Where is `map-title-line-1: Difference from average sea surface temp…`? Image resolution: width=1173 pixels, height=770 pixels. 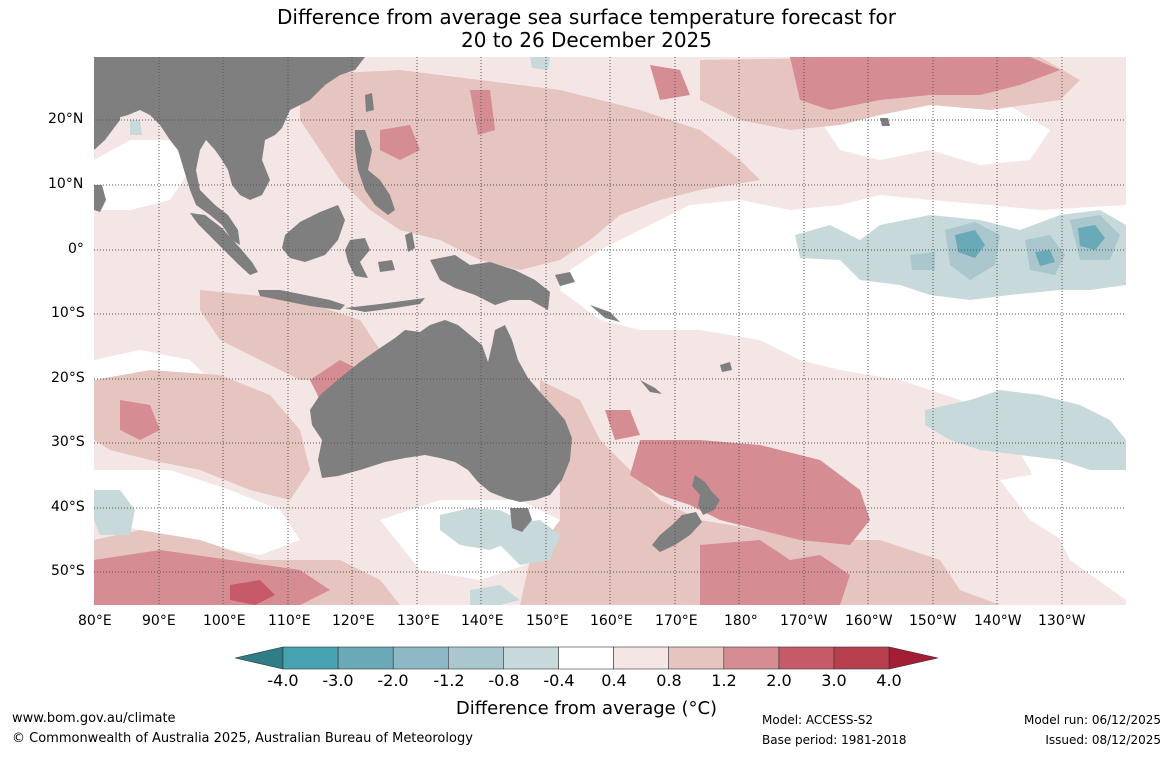
map-title-line-1: Difference from average sea surface temp… is located at coordinates (586, 17).